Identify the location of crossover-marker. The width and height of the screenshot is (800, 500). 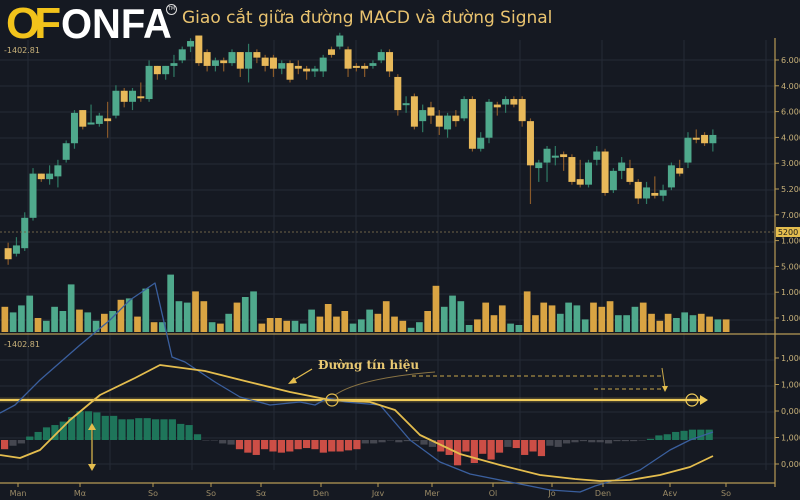
(332, 400).